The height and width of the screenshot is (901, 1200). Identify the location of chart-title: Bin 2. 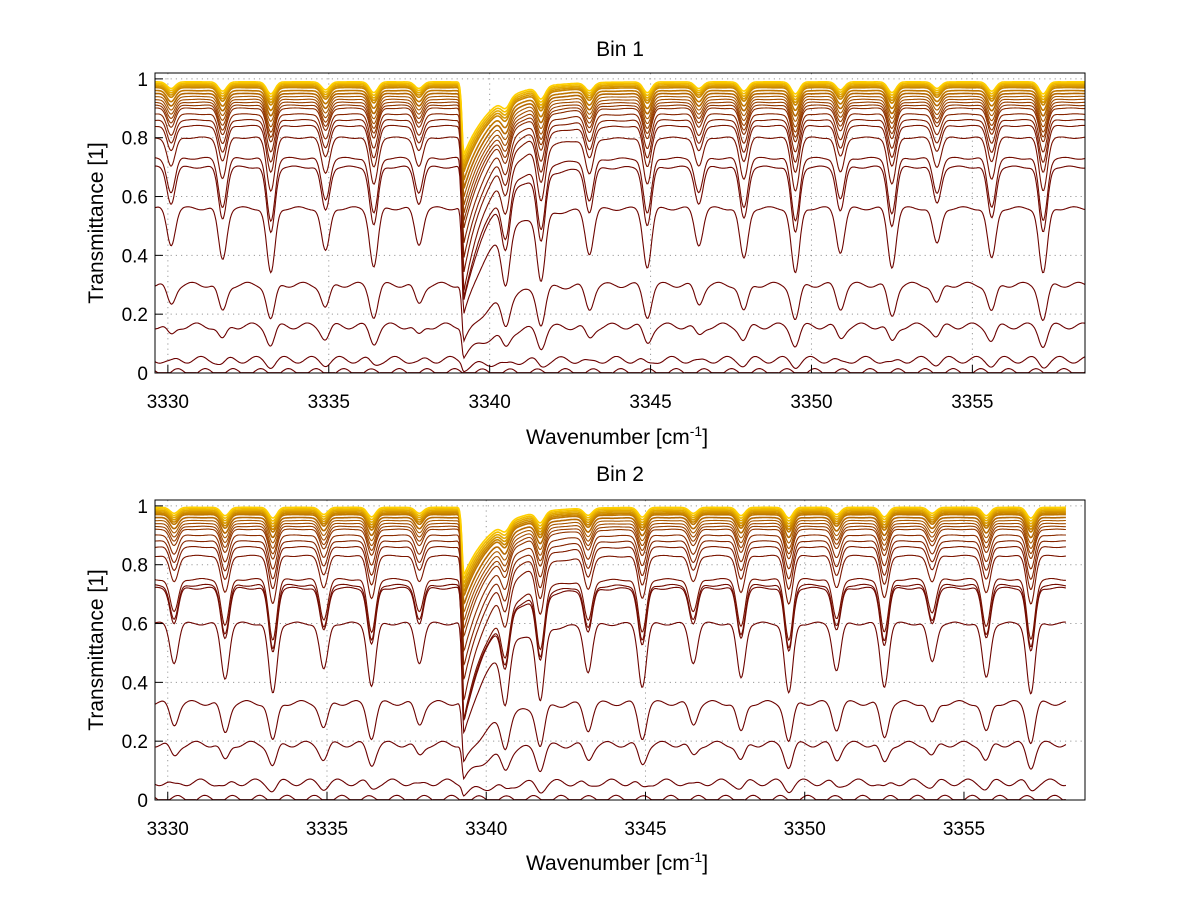
(620, 474).